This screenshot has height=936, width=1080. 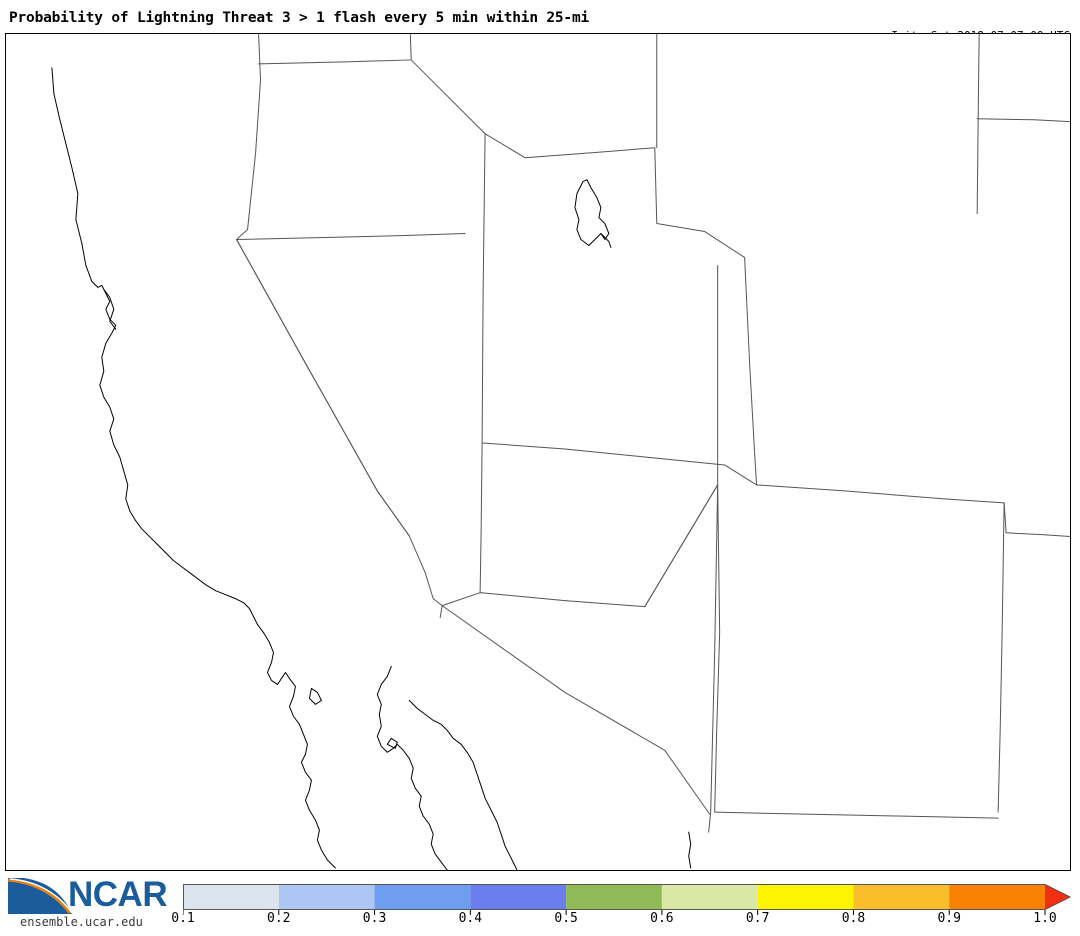 I want to click on colorbar-swatches, so click(x=627, y=899).